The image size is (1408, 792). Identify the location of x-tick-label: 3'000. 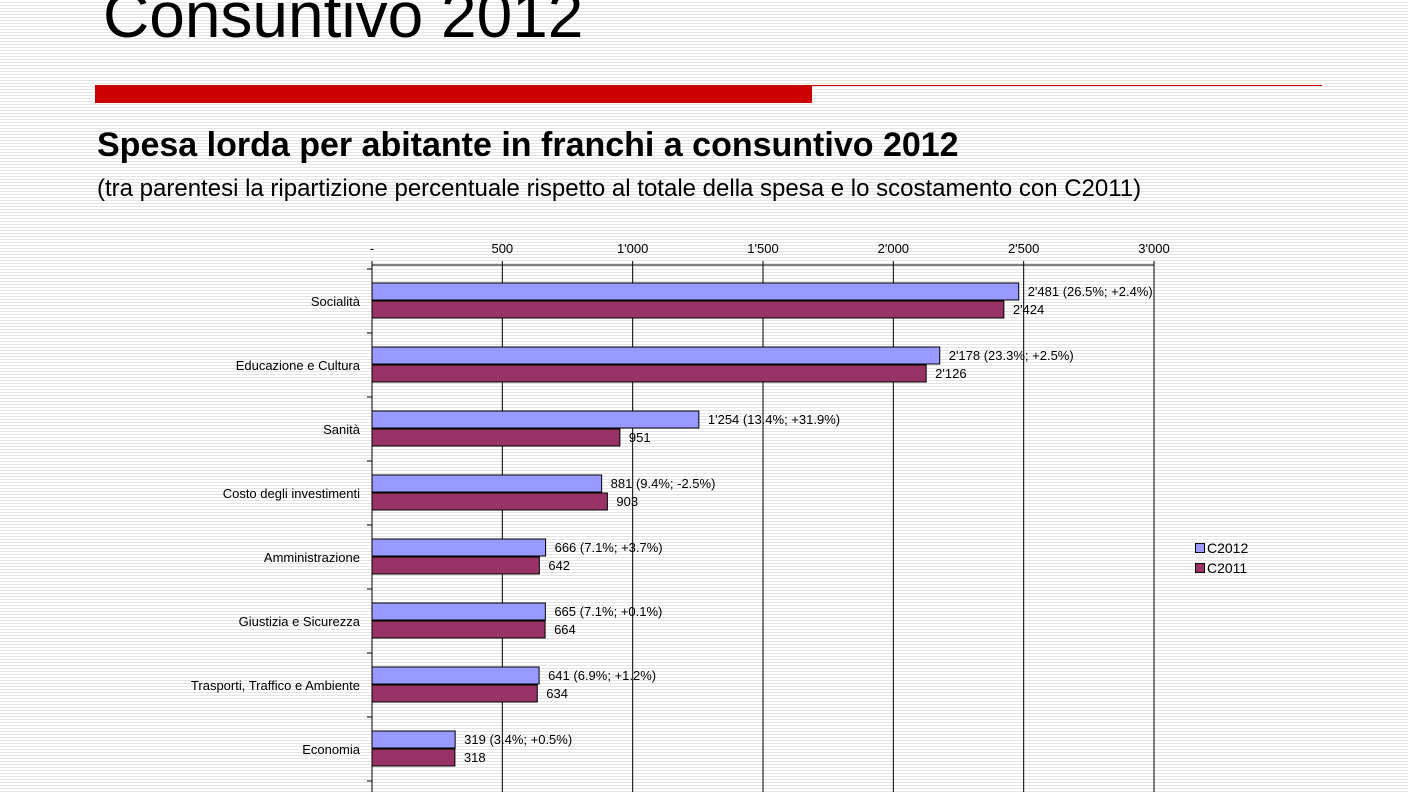
(1153, 248).